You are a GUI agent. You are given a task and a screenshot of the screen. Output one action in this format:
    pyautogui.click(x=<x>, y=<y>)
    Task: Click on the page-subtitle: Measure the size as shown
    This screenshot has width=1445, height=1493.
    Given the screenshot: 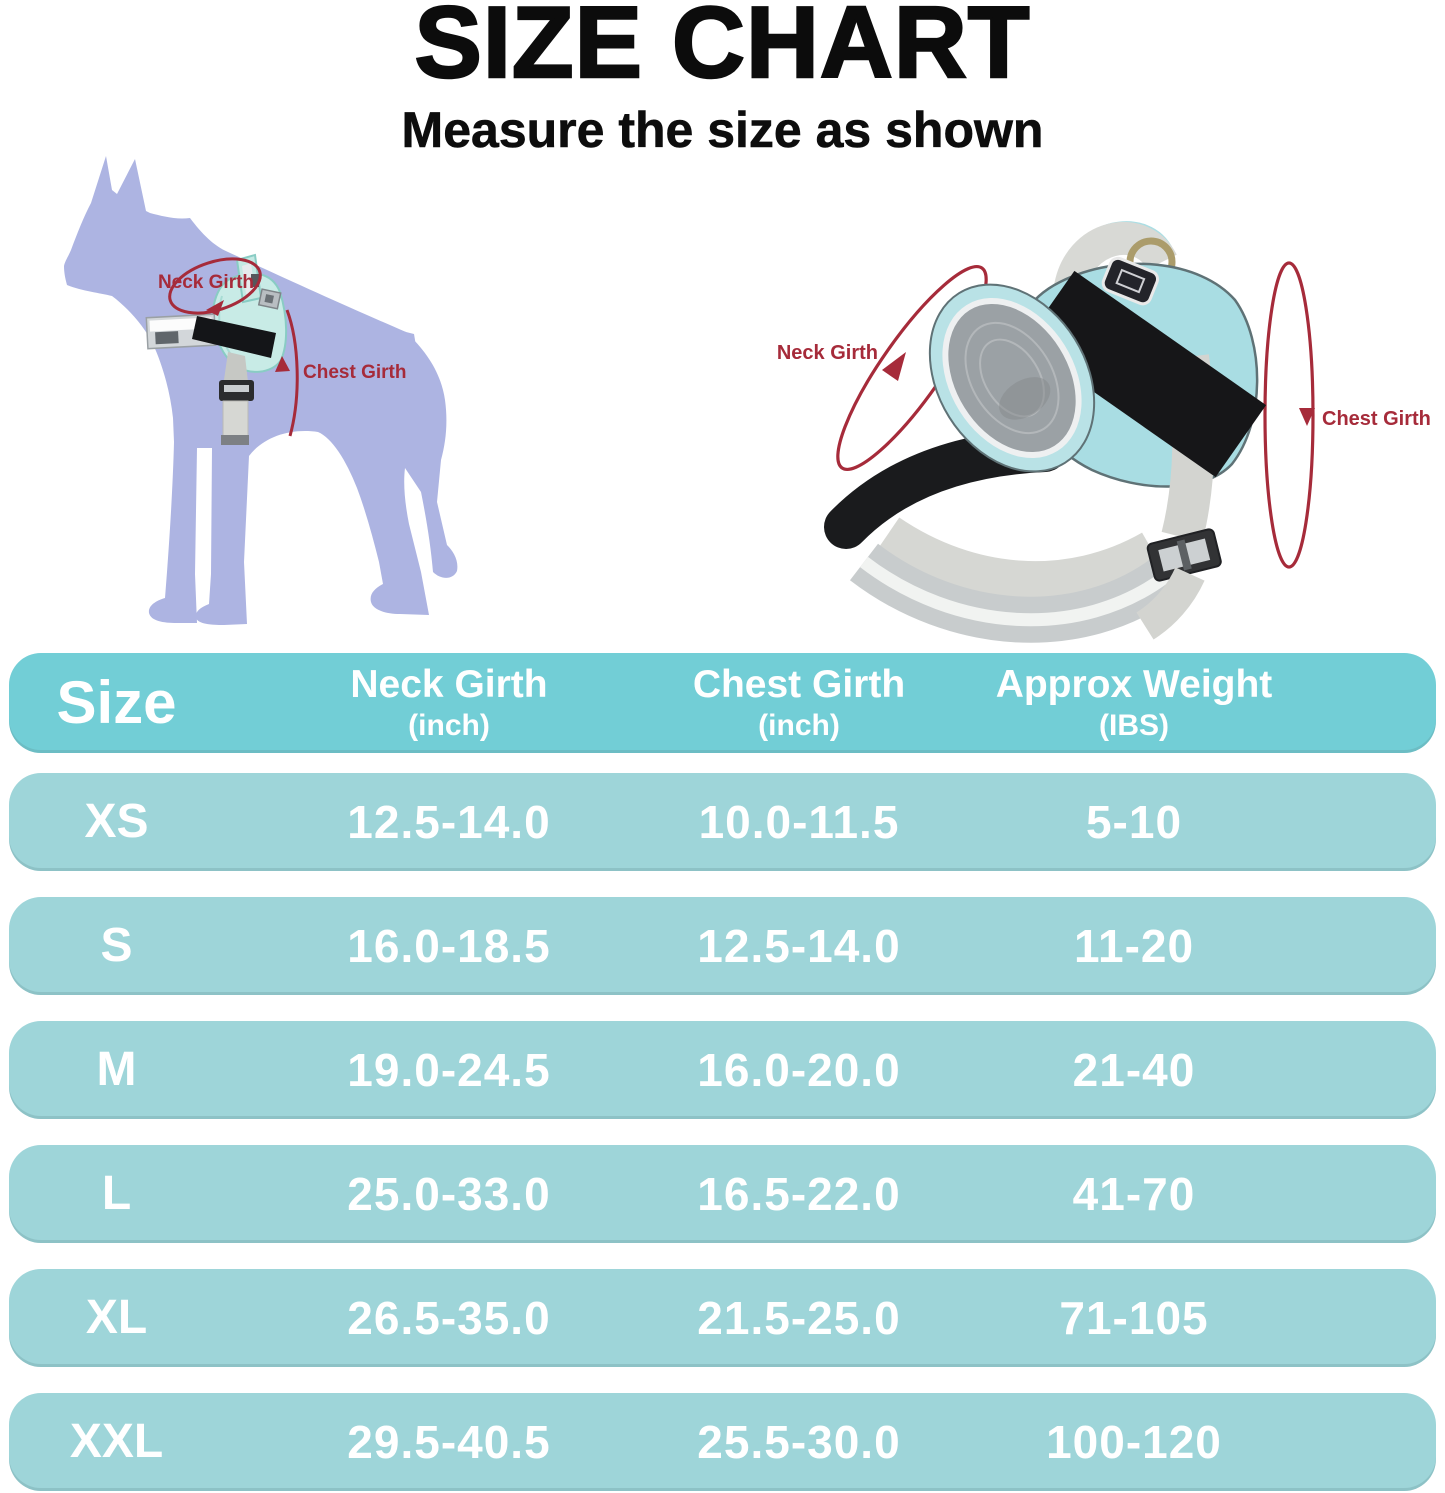 What is the action you would take?
    pyautogui.click(x=722, y=130)
    